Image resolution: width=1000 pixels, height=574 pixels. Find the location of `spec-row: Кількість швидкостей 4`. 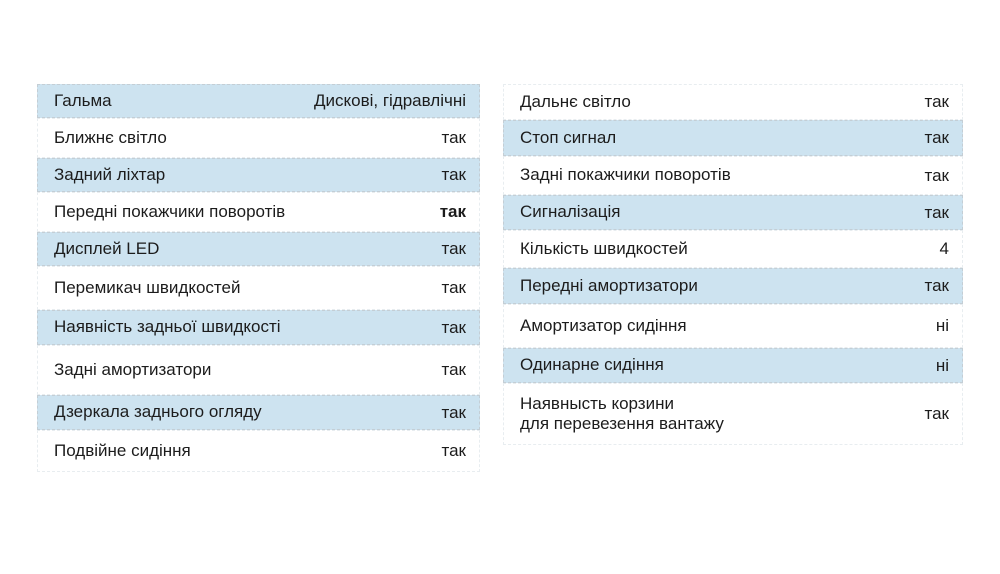

spec-row: Кількість швидкостей 4 is located at coordinates (733, 249).